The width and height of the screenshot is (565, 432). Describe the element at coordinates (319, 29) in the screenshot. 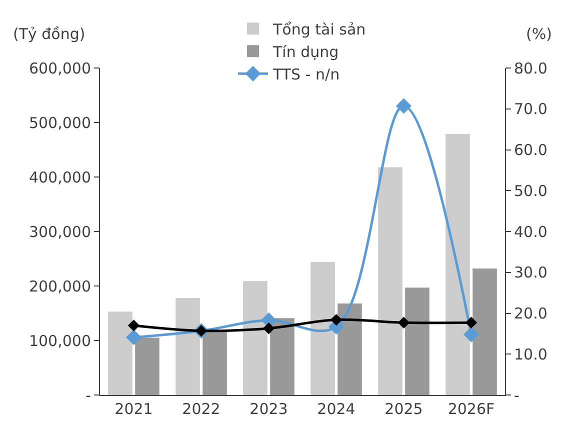

I see `legend-label: Tổng tài sản` at that location.